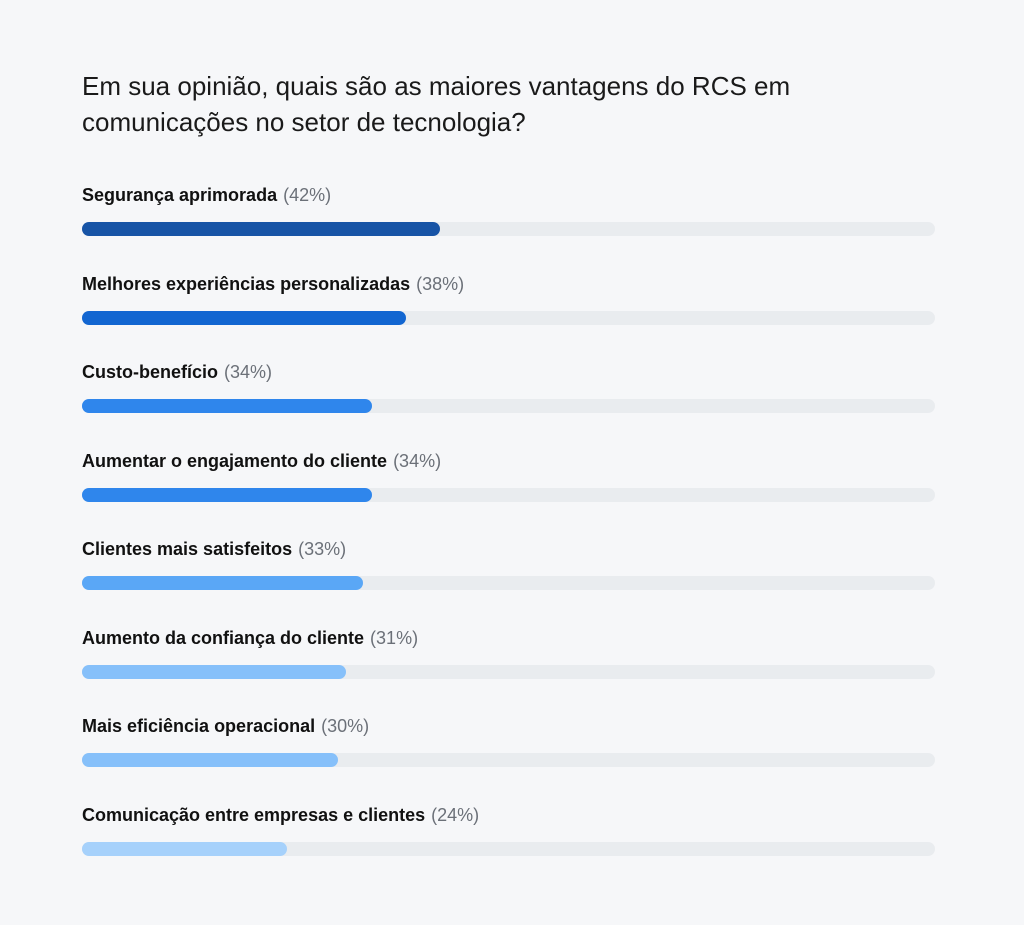 The width and height of the screenshot is (1024, 925). What do you see at coordinates (322, 549) in the screenshot?
I see `bar-percent: (33%)` at bounding box center [322, 549].